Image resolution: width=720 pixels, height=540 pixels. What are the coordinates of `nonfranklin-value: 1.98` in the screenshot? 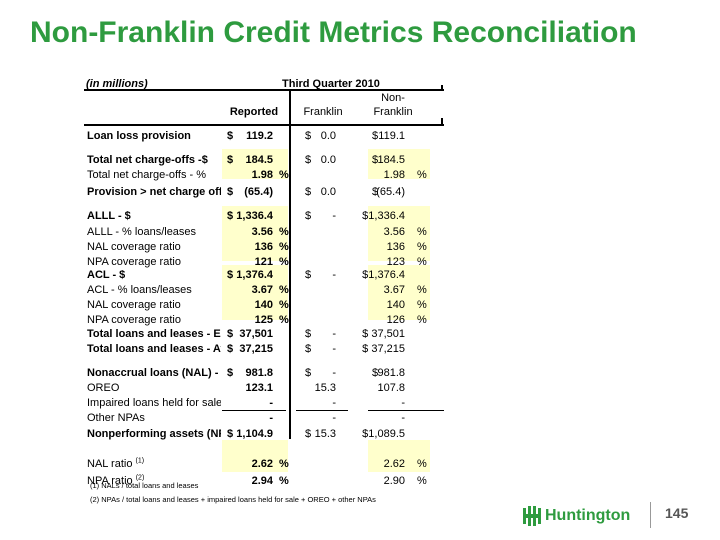 It's located at (394, 175).